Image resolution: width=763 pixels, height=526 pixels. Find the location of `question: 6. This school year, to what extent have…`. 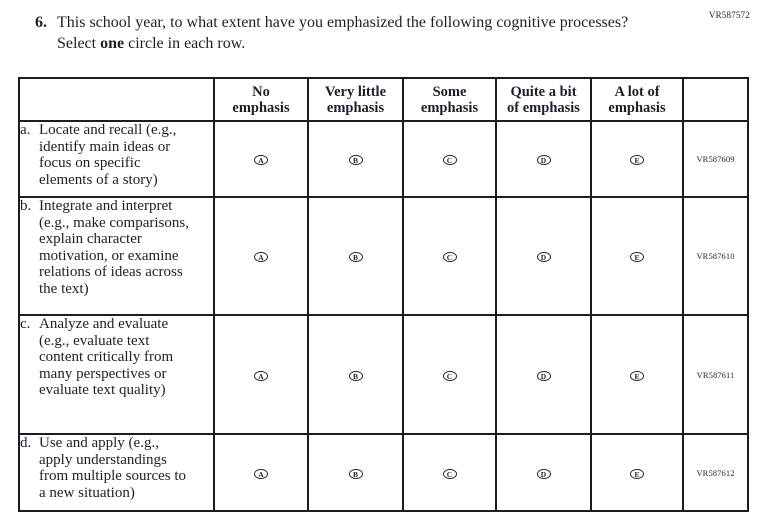

question: 6. This school year, to what extent have… is located at coordinates (338, 33).